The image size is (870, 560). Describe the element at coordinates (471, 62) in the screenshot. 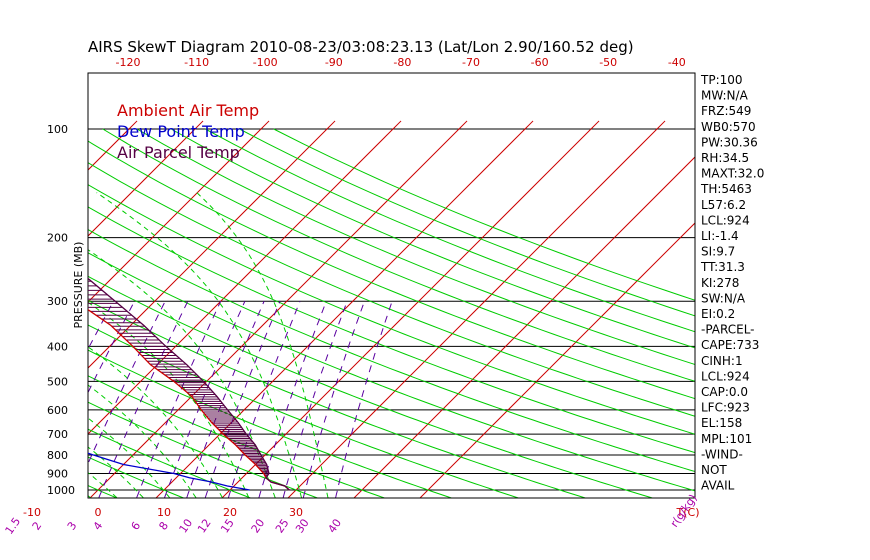

I see `top-temp-tick-label: -70` at that location.